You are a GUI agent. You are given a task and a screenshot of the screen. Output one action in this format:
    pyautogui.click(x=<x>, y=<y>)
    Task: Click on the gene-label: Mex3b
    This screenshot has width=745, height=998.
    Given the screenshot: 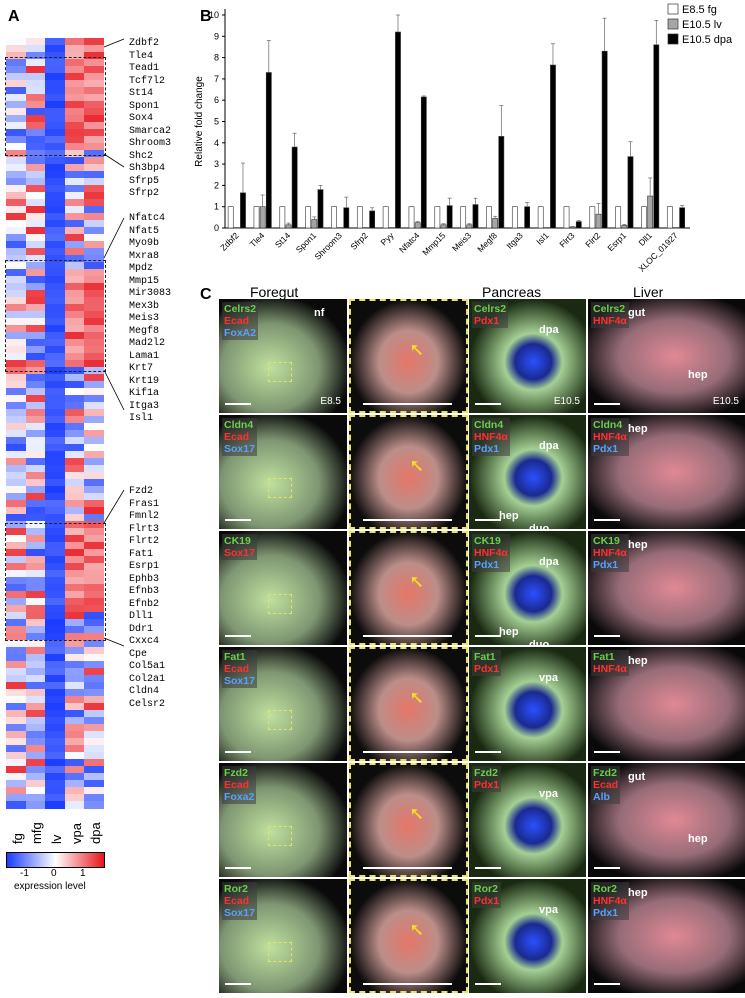 What is the action you would take?
    pyautogui.click(x=144, y=306)
    